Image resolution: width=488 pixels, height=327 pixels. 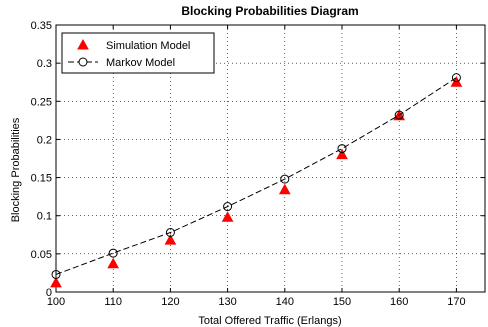 What do you see at coordinates (285, 302) in the screenshot?
I see `x-tick-label: 140` at bounding box center [285, 302].